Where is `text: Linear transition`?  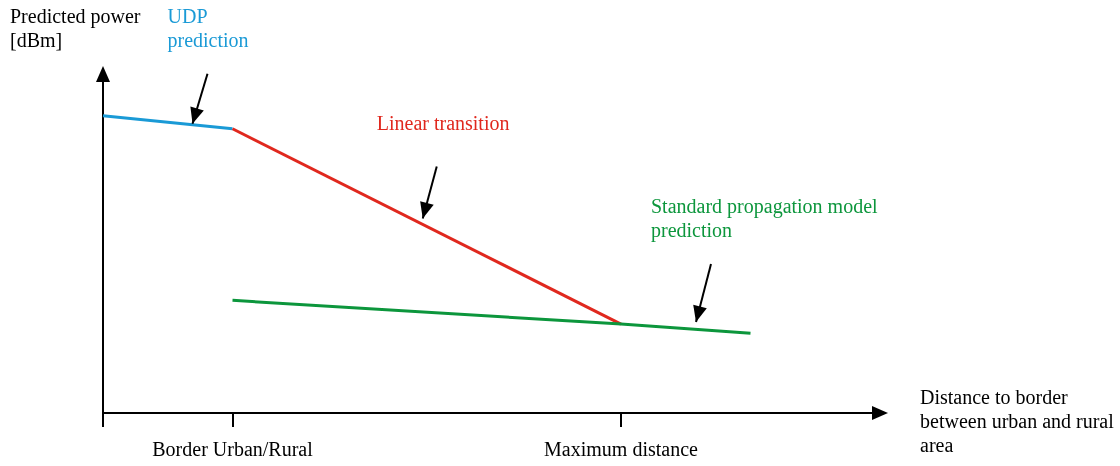 text: Linear transition is located at coordinates (443, 123).